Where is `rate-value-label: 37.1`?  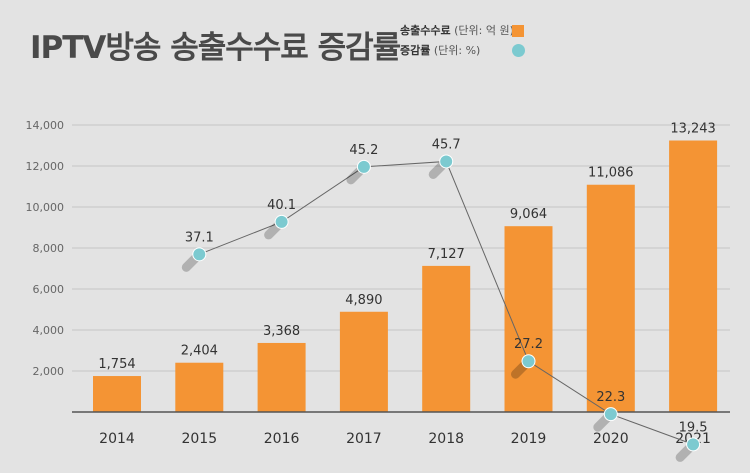 rate-value-label: 37.1 is located at coordinates (199, 237).